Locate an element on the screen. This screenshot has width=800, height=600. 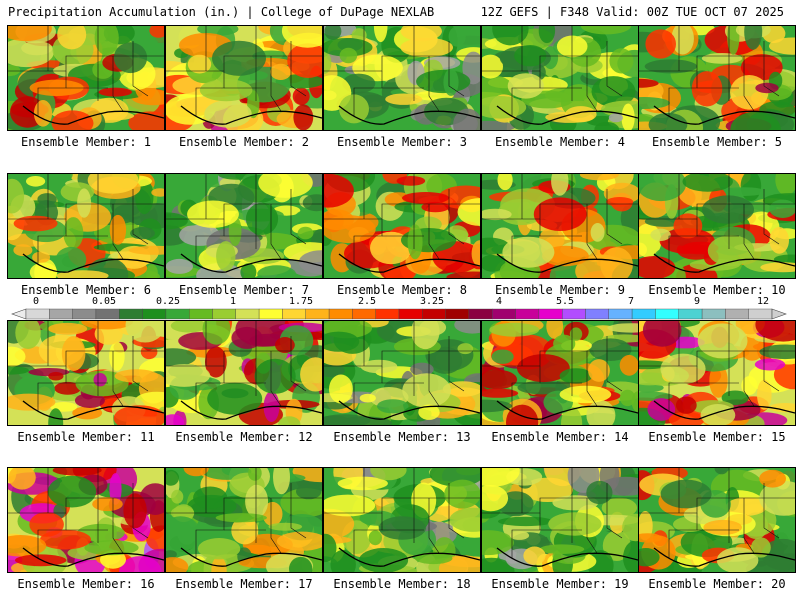
ensemble-member-panel: Ensemble Member: 4 is located at coordinates (560, 87).